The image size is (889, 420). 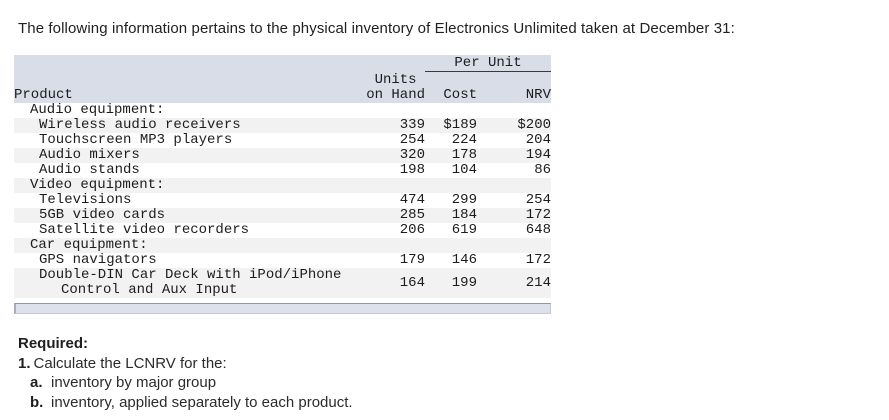 I want to click on cost-cell: 104, so click(x=464, y=170).